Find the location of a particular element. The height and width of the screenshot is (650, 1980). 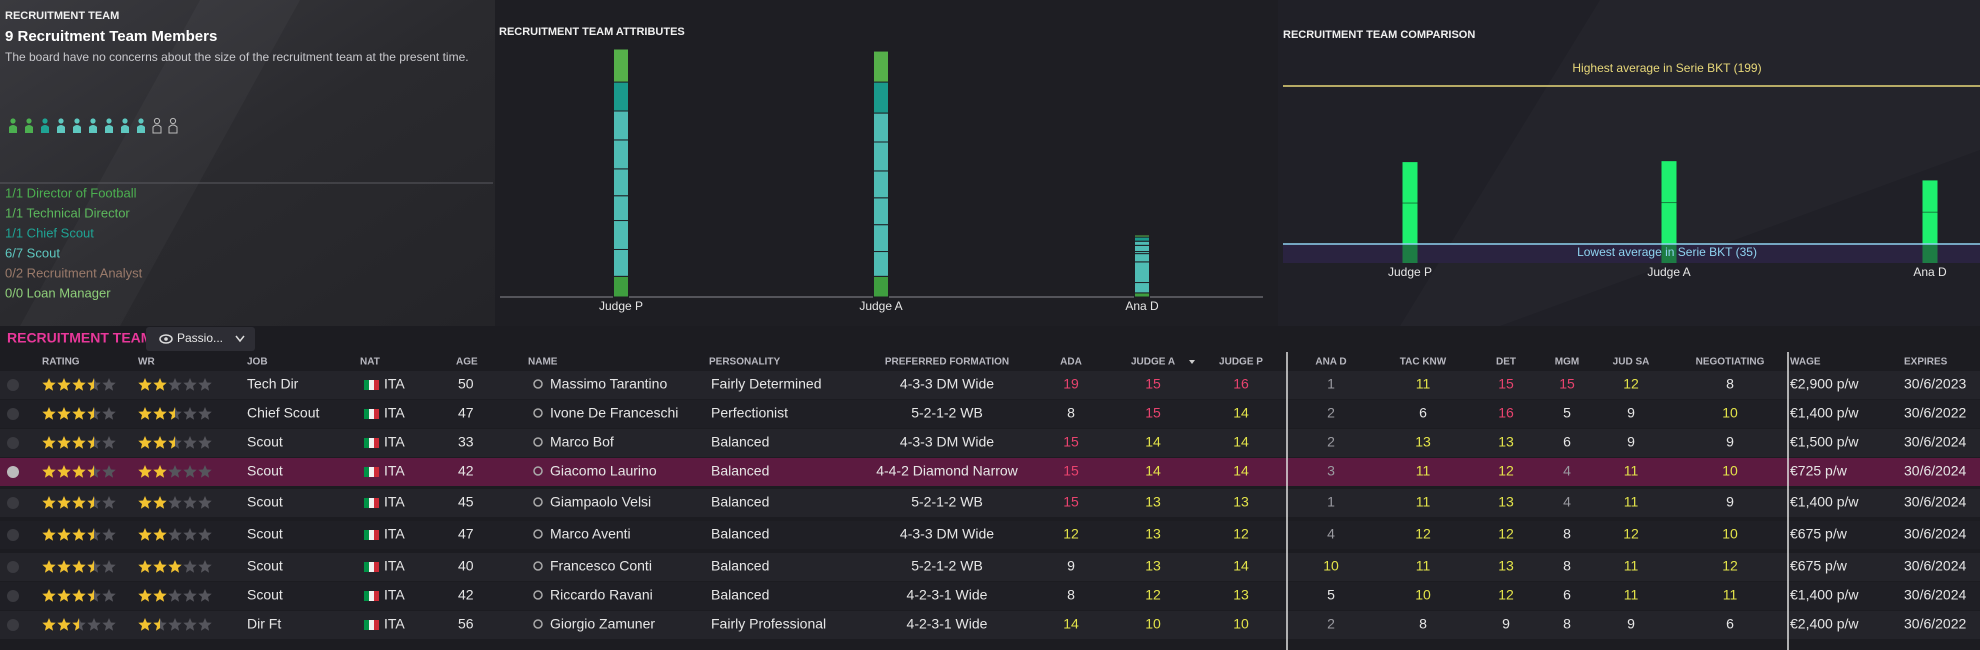

name: Giacomo Laurino is located at coordinates (603, 471).